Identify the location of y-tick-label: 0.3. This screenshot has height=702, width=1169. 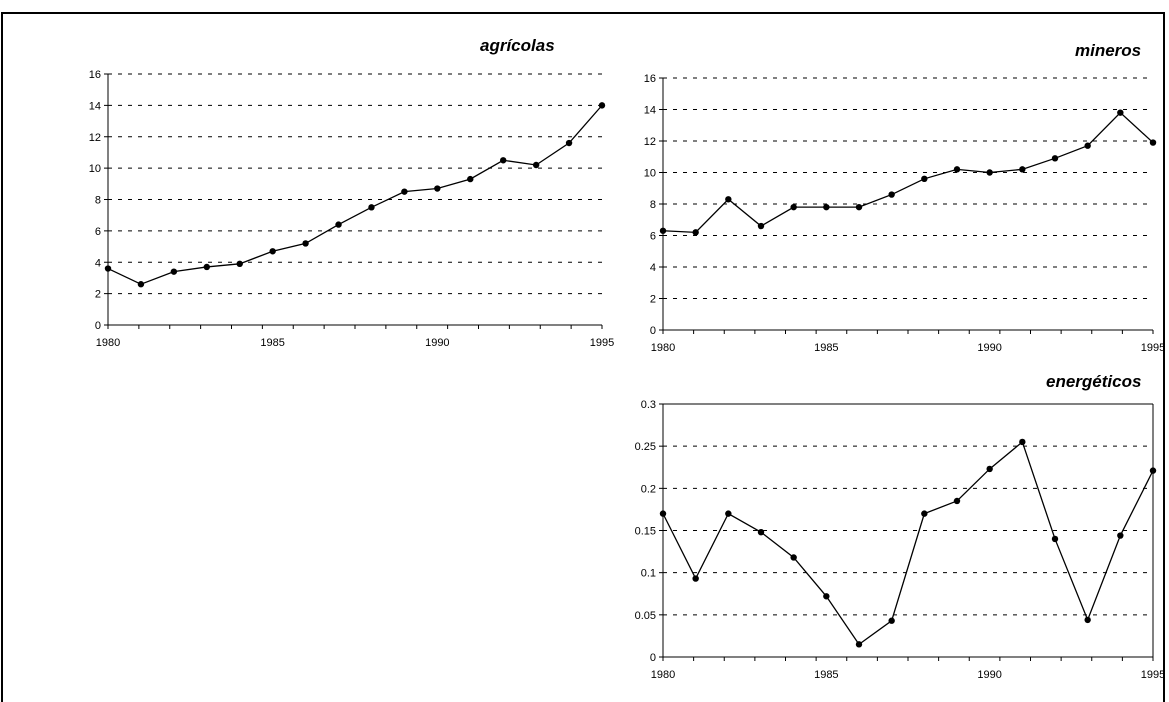
(648, 405).